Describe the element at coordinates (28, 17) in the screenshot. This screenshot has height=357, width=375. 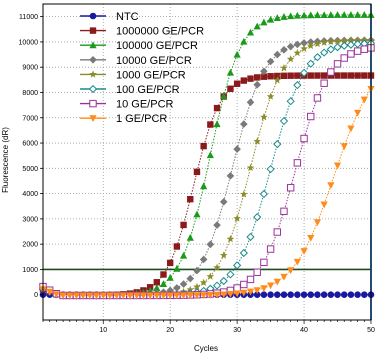
I see `y-tick-label-11000: 11000` at that location.